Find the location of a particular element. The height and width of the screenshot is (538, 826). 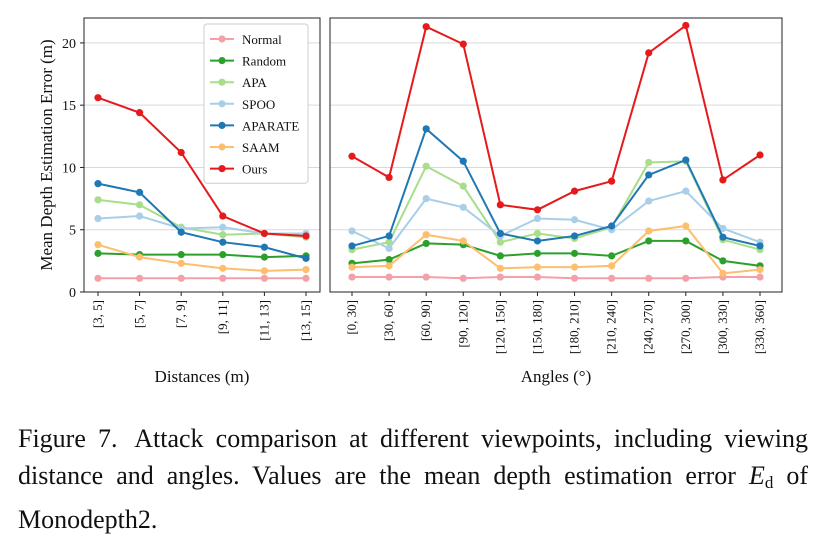

x-axis-label: Angles (°) is located at coordinates (556, 376).